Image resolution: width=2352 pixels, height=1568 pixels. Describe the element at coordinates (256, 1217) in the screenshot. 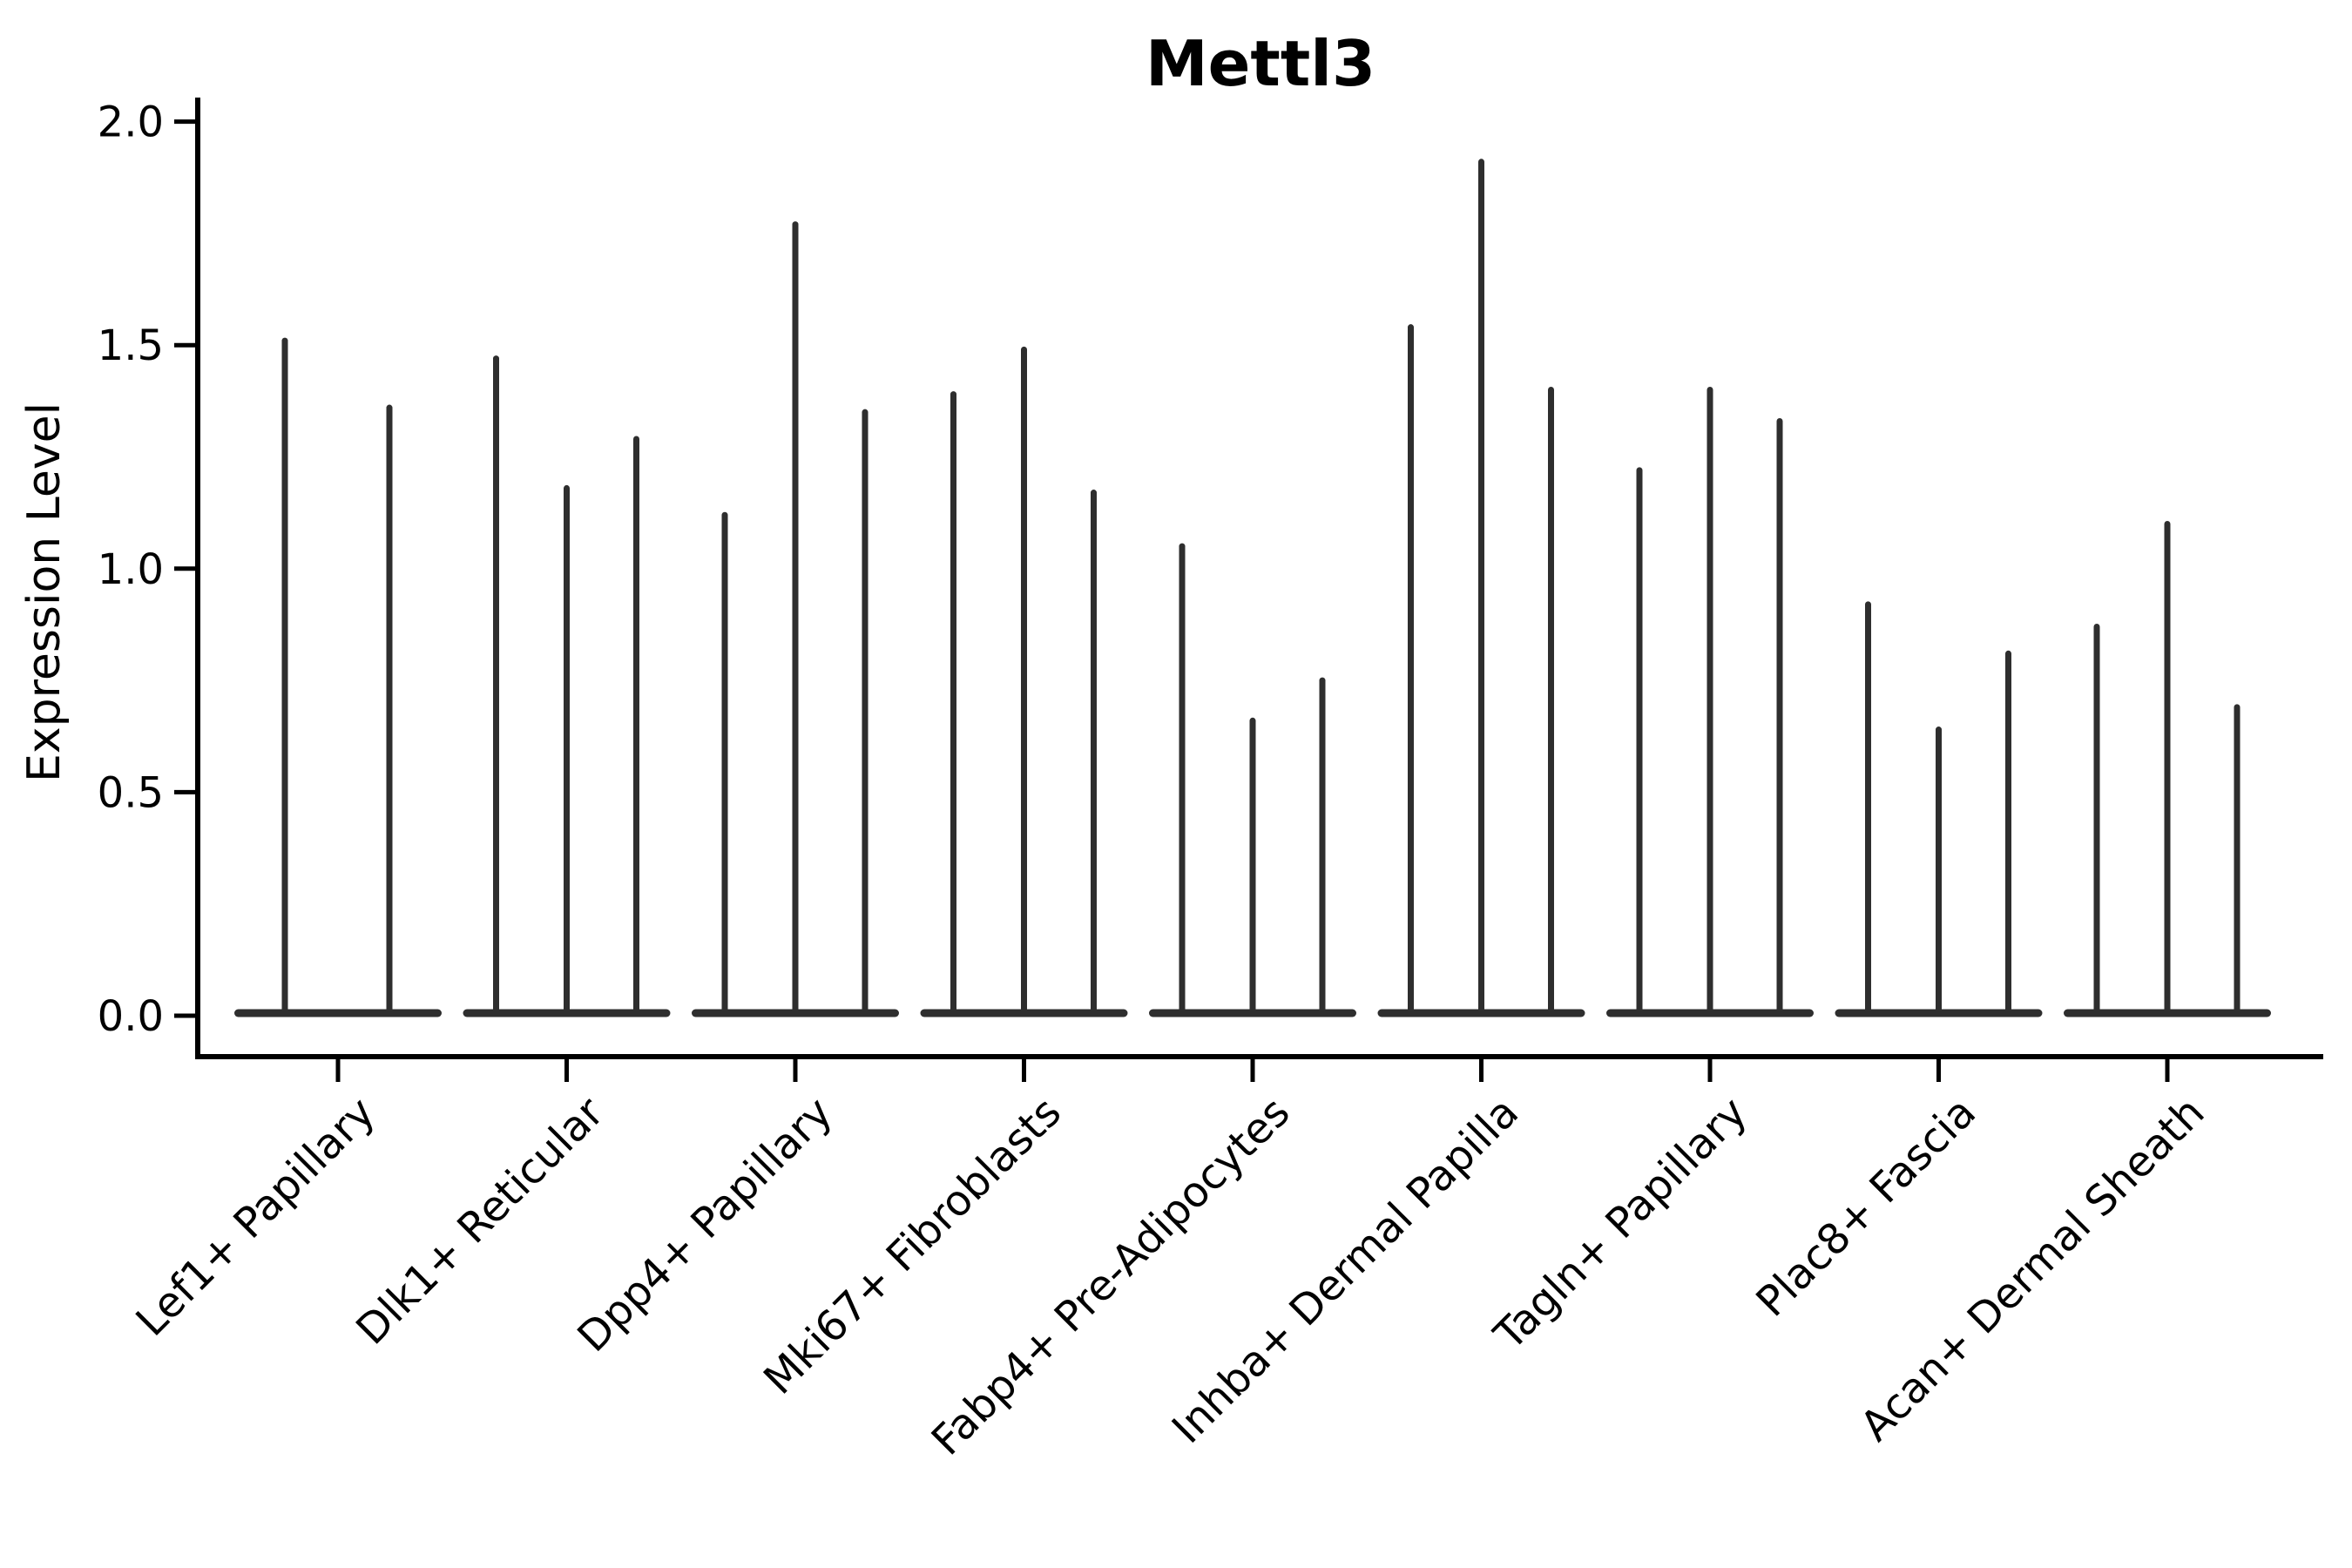

I see `x-tick-label: Lef1+ Papillary` at that location.